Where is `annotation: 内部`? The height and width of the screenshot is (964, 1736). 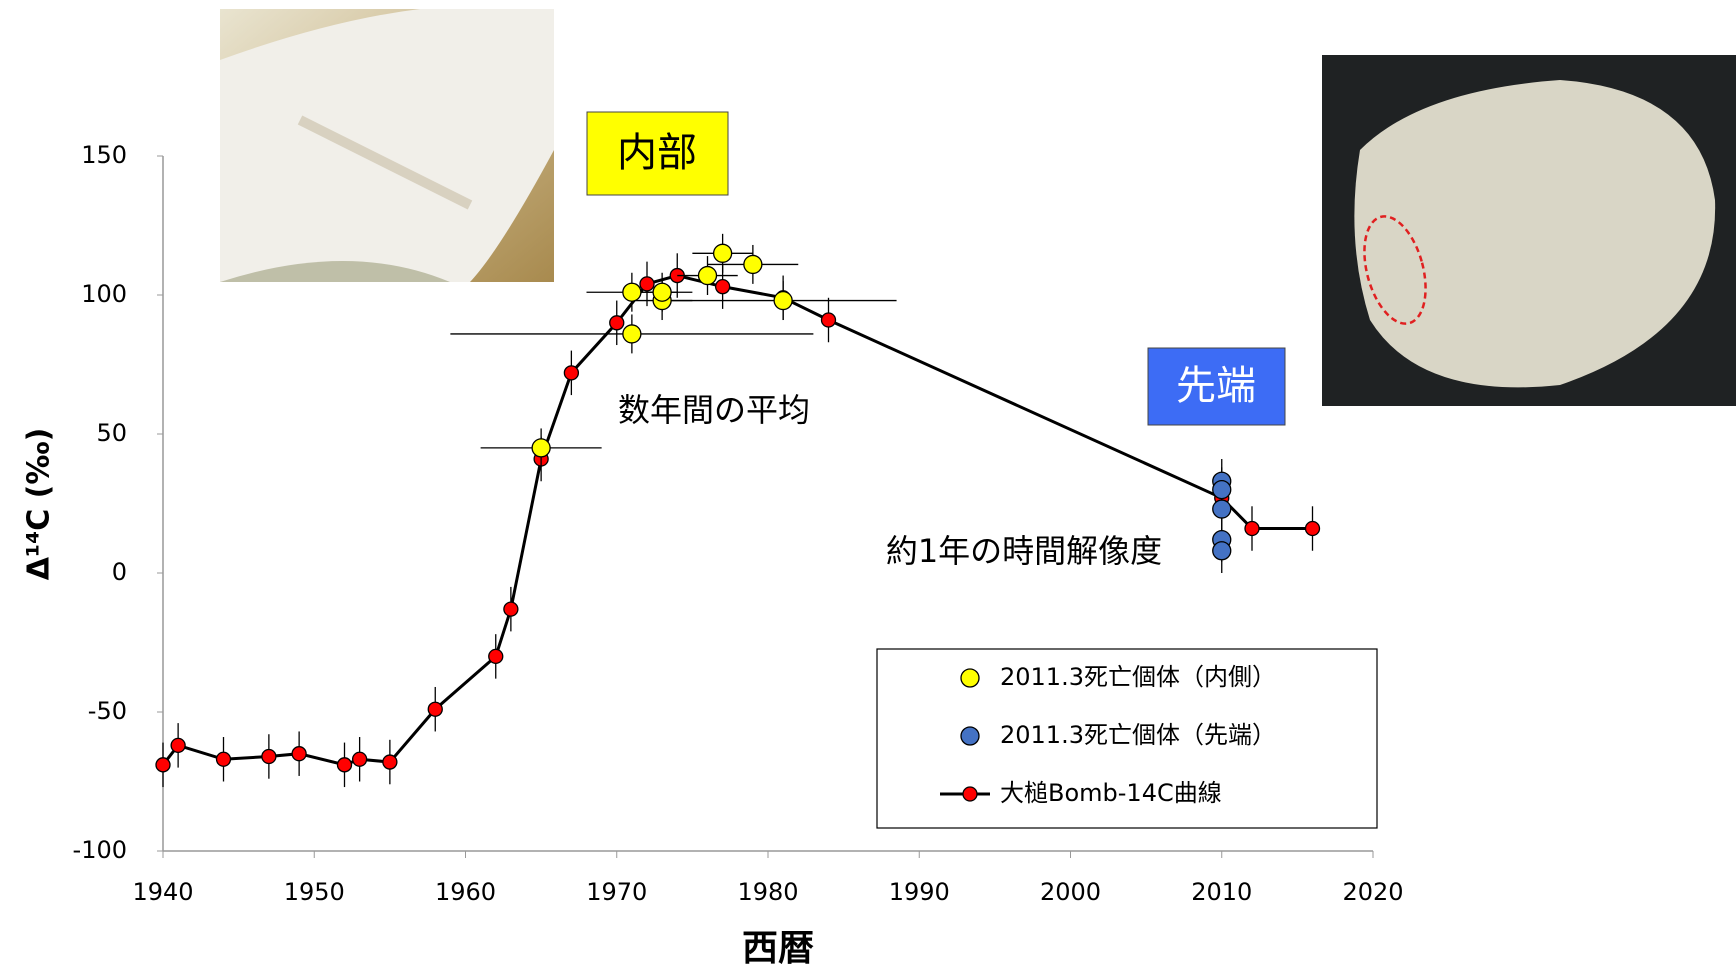
annotation: 内部 is located at coordinates (657, 153).